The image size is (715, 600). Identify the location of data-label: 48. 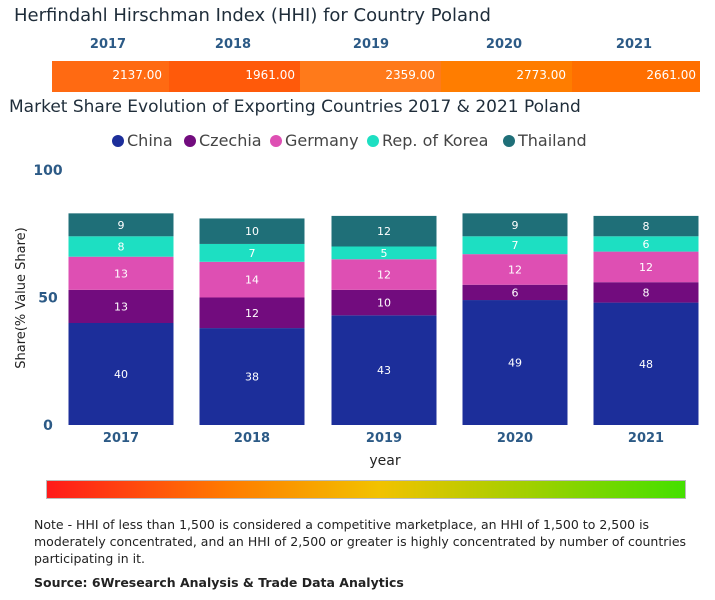
(646, 364).